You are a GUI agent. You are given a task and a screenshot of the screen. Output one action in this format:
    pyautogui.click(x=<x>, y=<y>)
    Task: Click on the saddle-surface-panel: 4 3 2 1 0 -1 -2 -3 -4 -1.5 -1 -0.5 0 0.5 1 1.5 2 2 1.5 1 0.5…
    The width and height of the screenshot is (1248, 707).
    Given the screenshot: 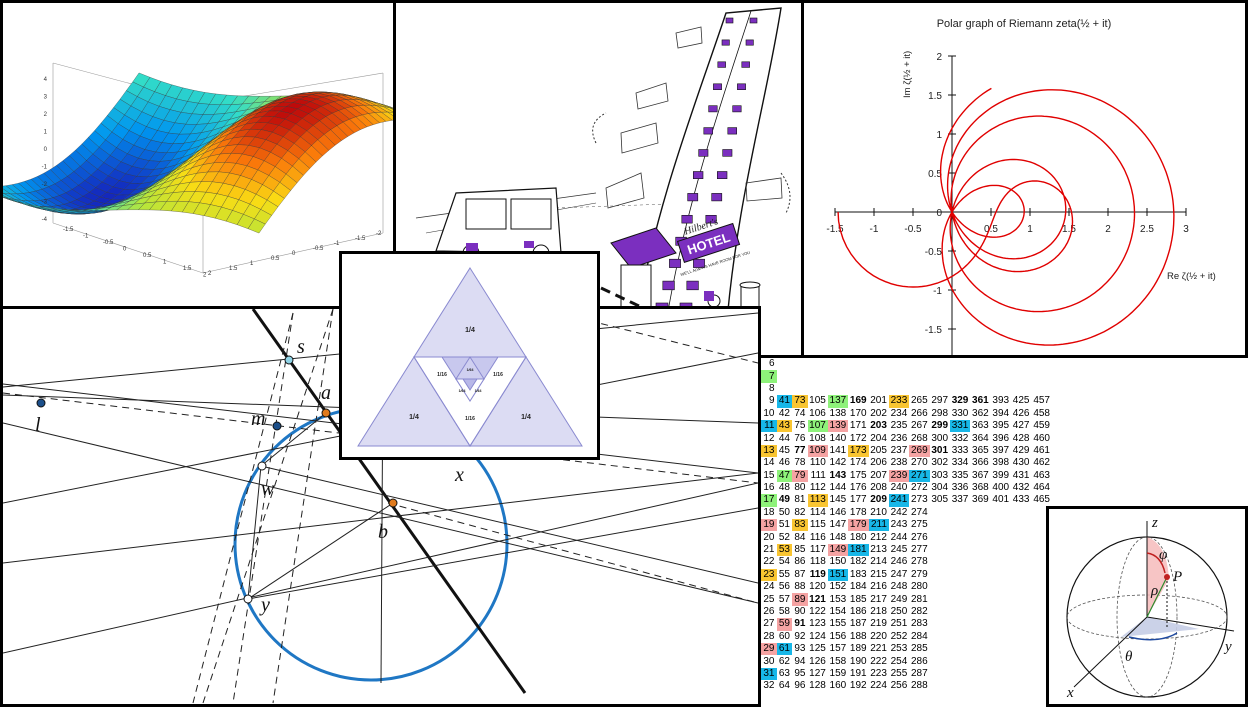 What is the action you would take?
    pyautogui.click(x=198, y=155)
    